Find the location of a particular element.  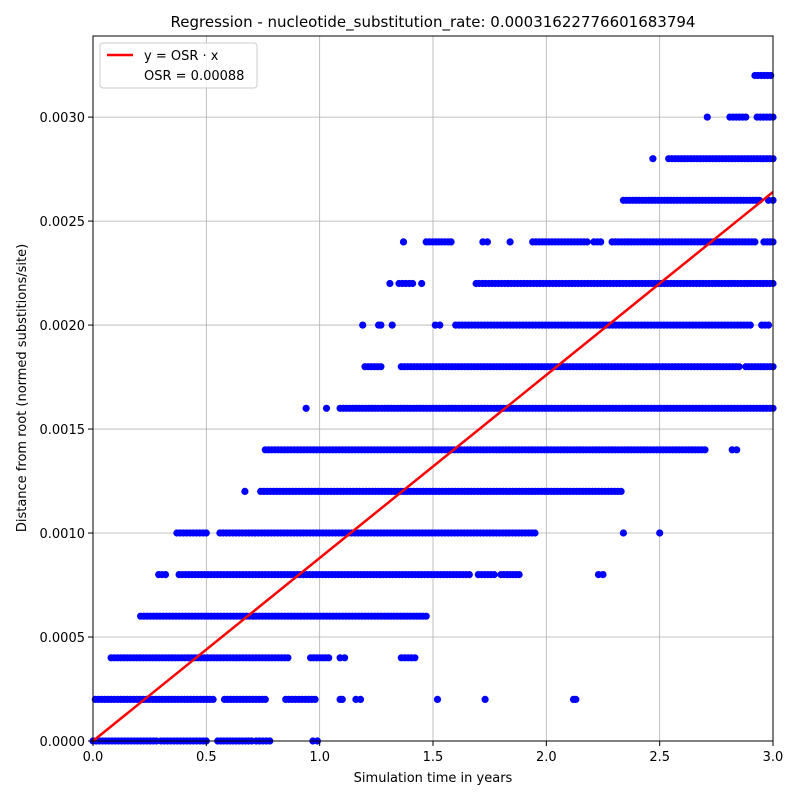

y-tick-label: 0.0000 is located at coordinates (63, 742).